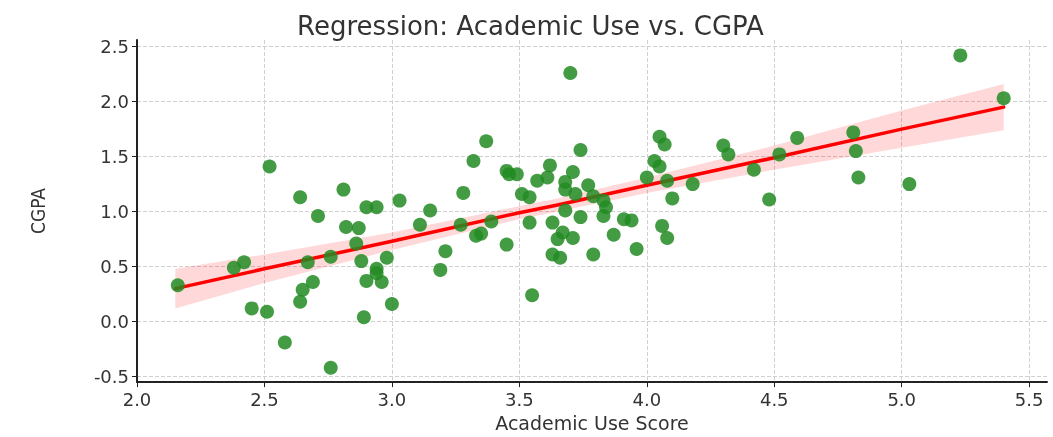  I want to click on x-tick-label: 5.0, so click(902, 399).